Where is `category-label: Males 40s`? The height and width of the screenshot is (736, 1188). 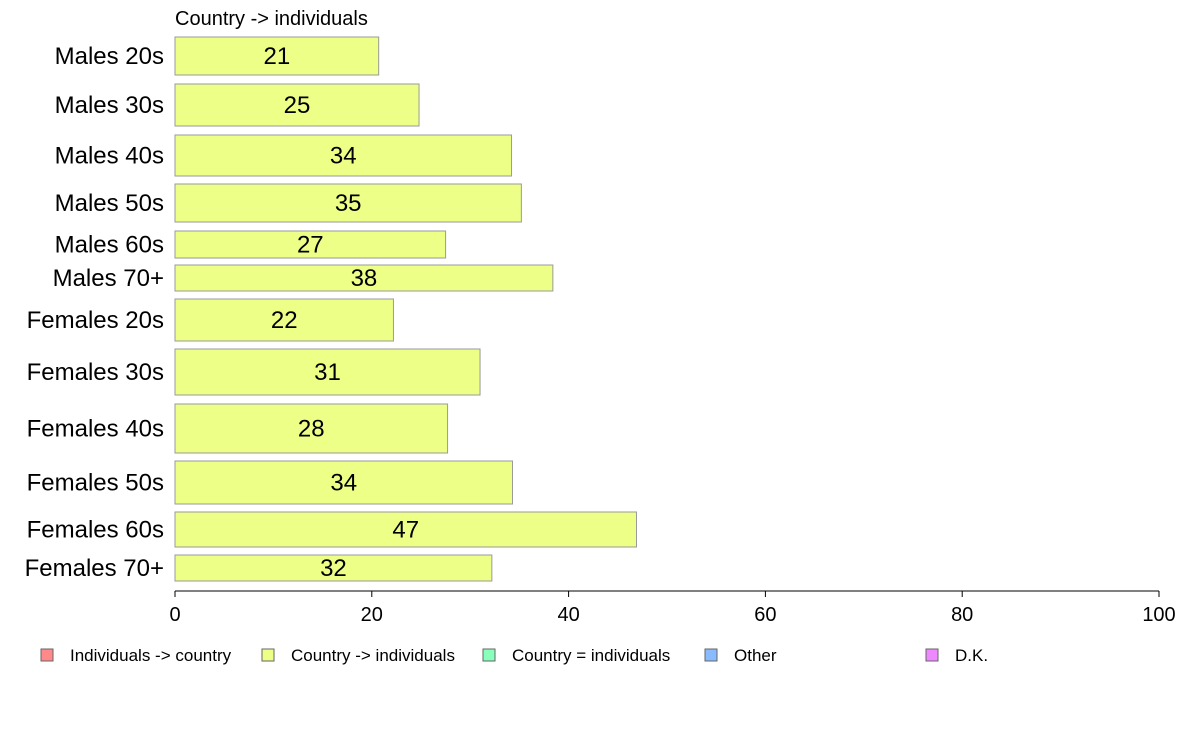
category-label: Males 40s is located at coordinates (109, 156).